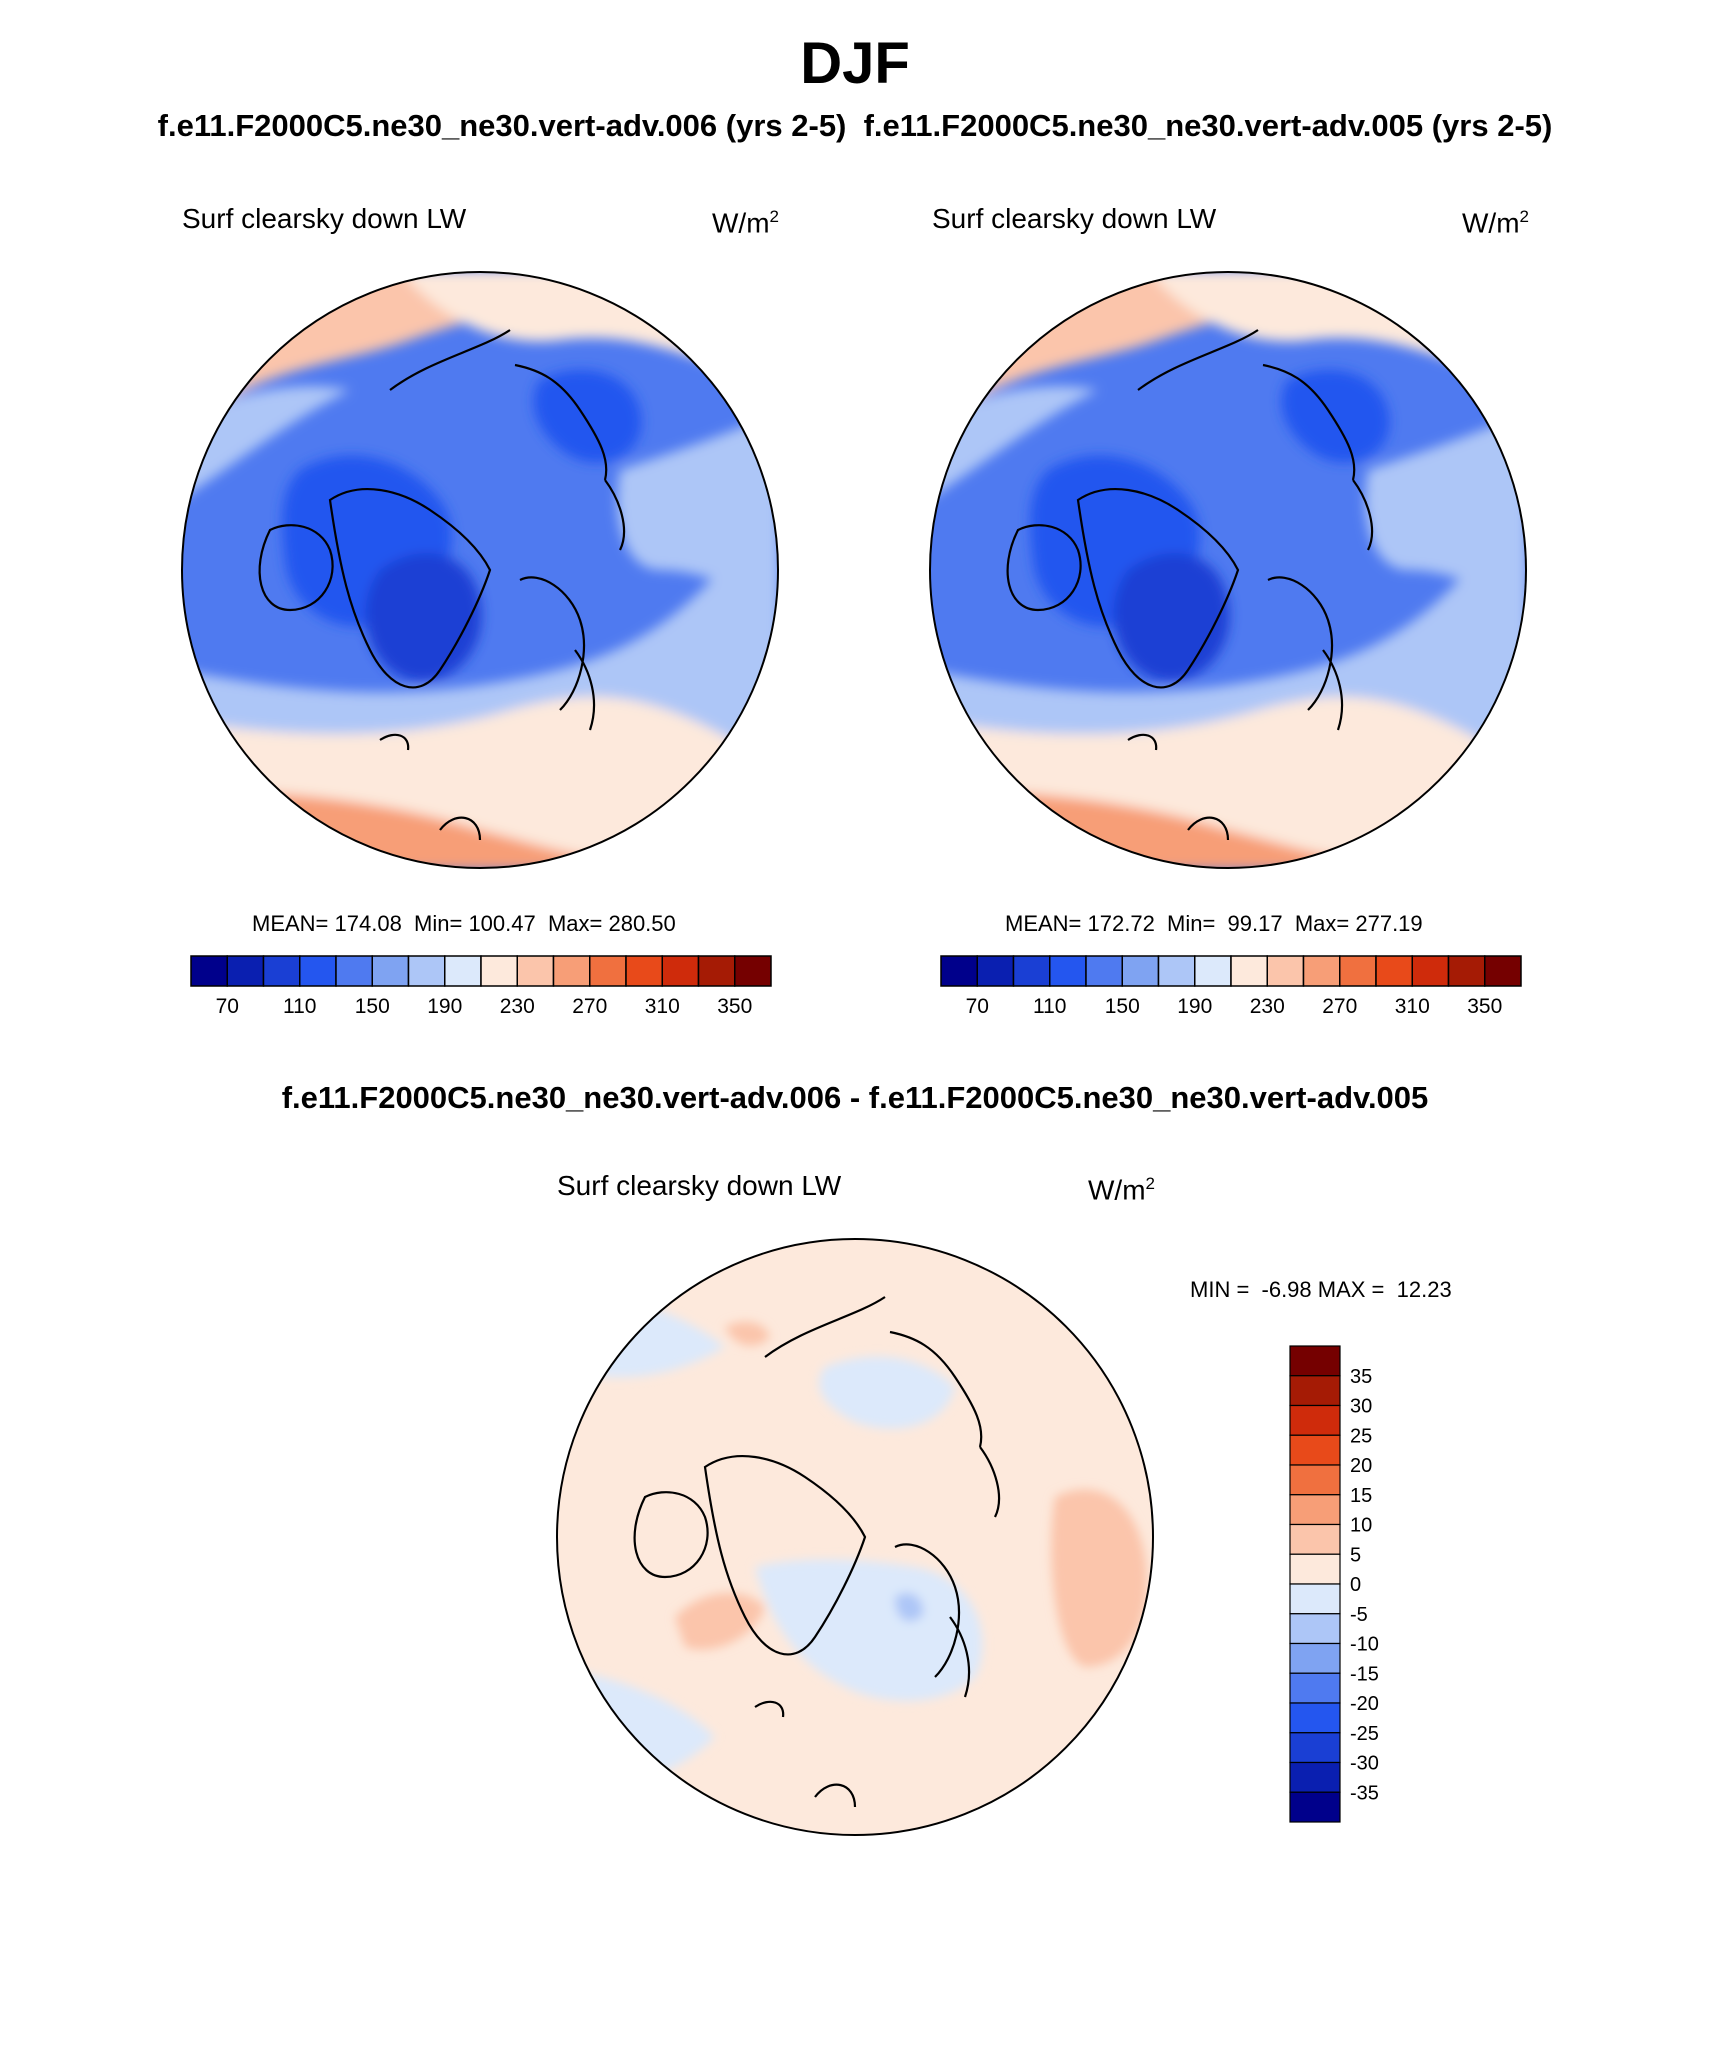 This screenshot has width=1710, height=2061. Describe the element at coordinates (464, 923) in the screenshot. I see `panel-1-stats: MEAN= 174.08 Min= 100.47 Max= 280.50` at that location.